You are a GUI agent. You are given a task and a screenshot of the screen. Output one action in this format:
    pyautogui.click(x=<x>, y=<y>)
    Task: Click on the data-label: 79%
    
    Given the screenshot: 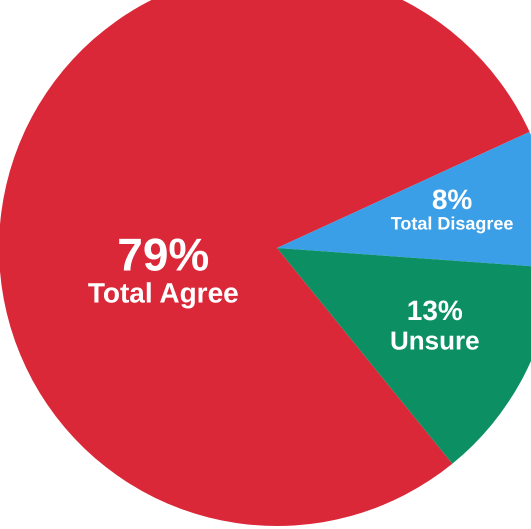 What is the action you would take?
    pyautogui.click(x=163, y=254)
    